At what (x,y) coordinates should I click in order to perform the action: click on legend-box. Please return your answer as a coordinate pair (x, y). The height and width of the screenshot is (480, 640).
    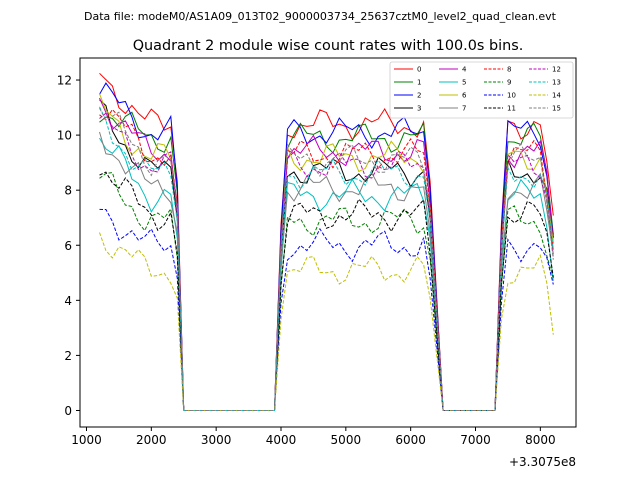
    Looking at the image, I should click on (481, 90).